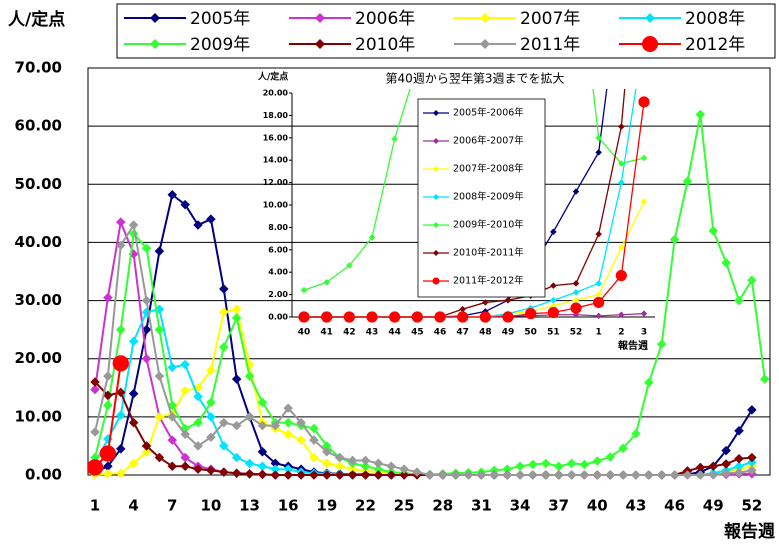 This screenshot has height=544, width=779. I want to click on y-tick-label: 60.00, so click(38, 126).